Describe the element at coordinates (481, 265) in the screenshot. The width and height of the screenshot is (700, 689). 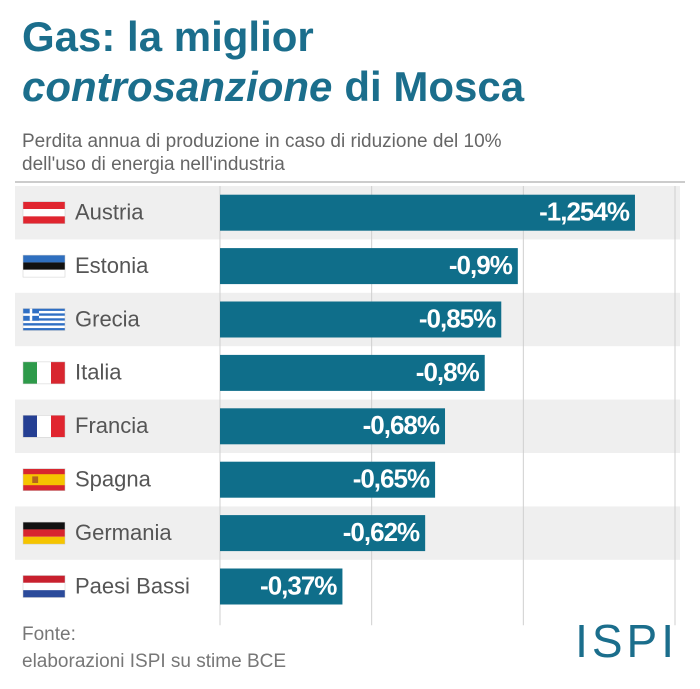
I see `value-label: -0,9%` at that location.